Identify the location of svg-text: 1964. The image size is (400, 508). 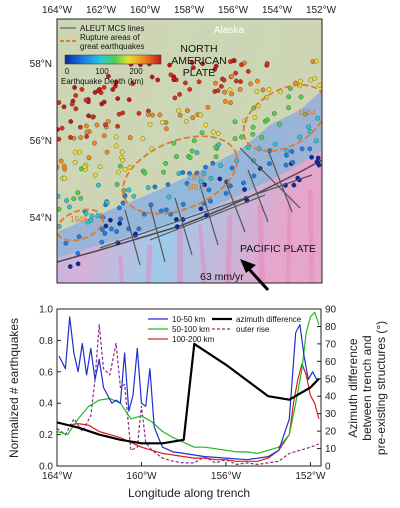
(307, 112).